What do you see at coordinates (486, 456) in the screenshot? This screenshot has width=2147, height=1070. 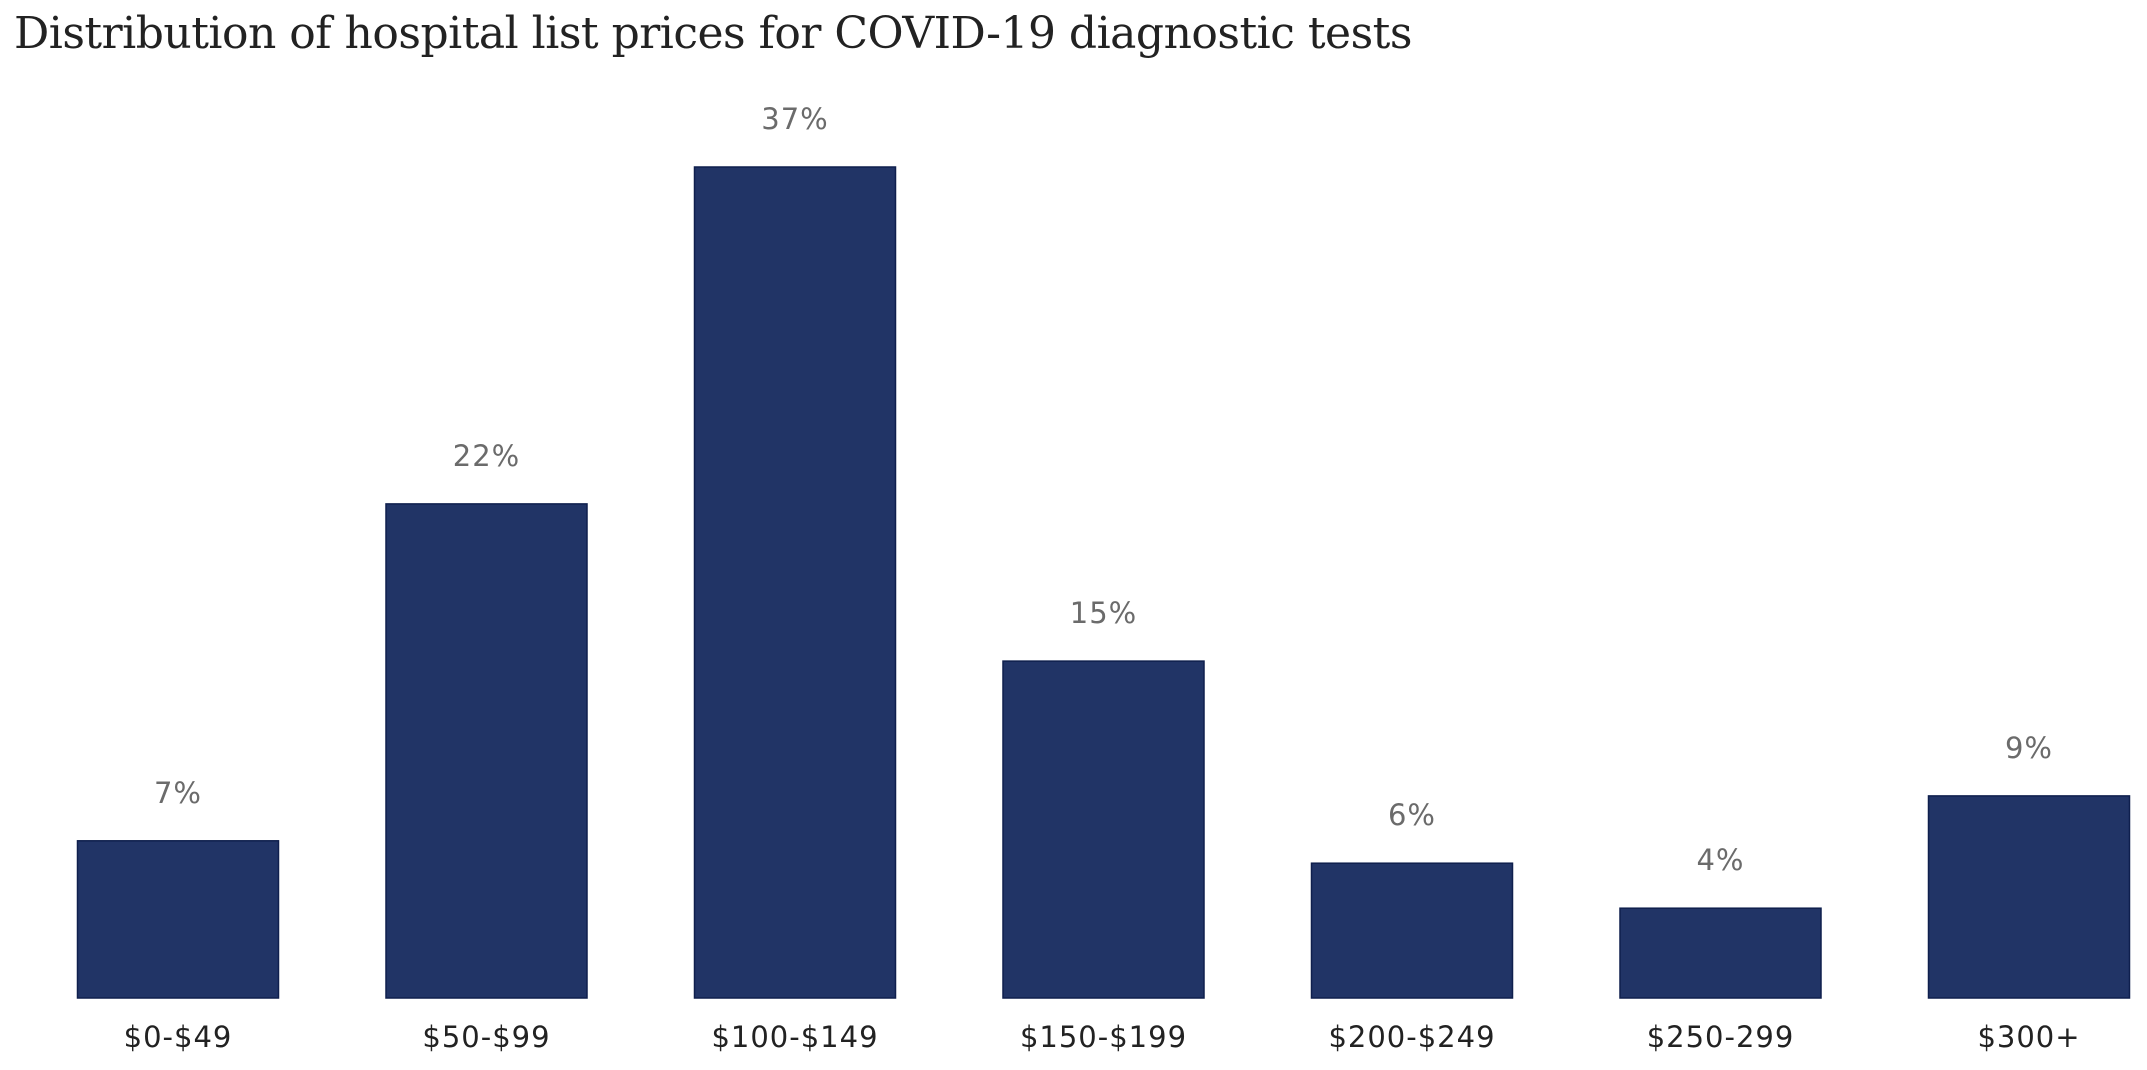 I see `data-label: 22%` at bounding box center [486, 456].